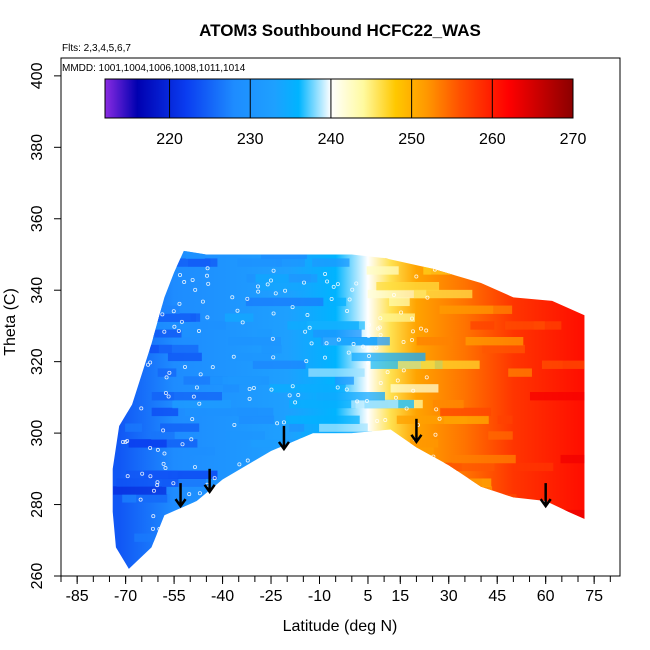 The width and height of the screenshot is (650, 650). Describe the element at coordinates (45, 325) in the screenshot. I see `y-axis: 260 280 300 320 340 360 380 400` at that location.